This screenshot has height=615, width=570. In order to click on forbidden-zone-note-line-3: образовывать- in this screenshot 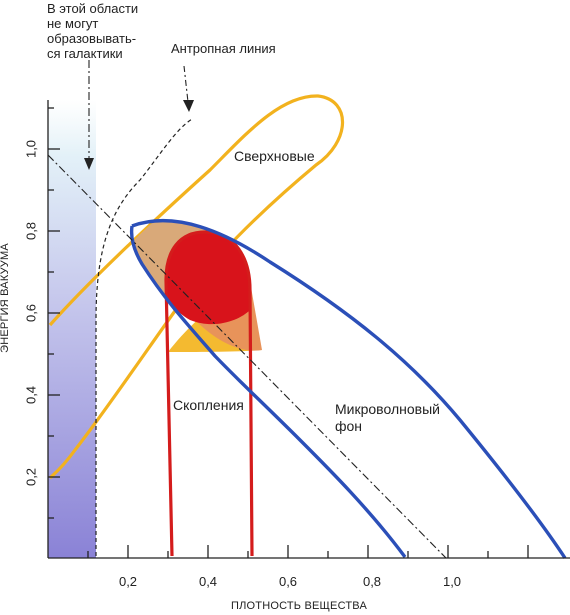, I will do `click(92, 38)`.